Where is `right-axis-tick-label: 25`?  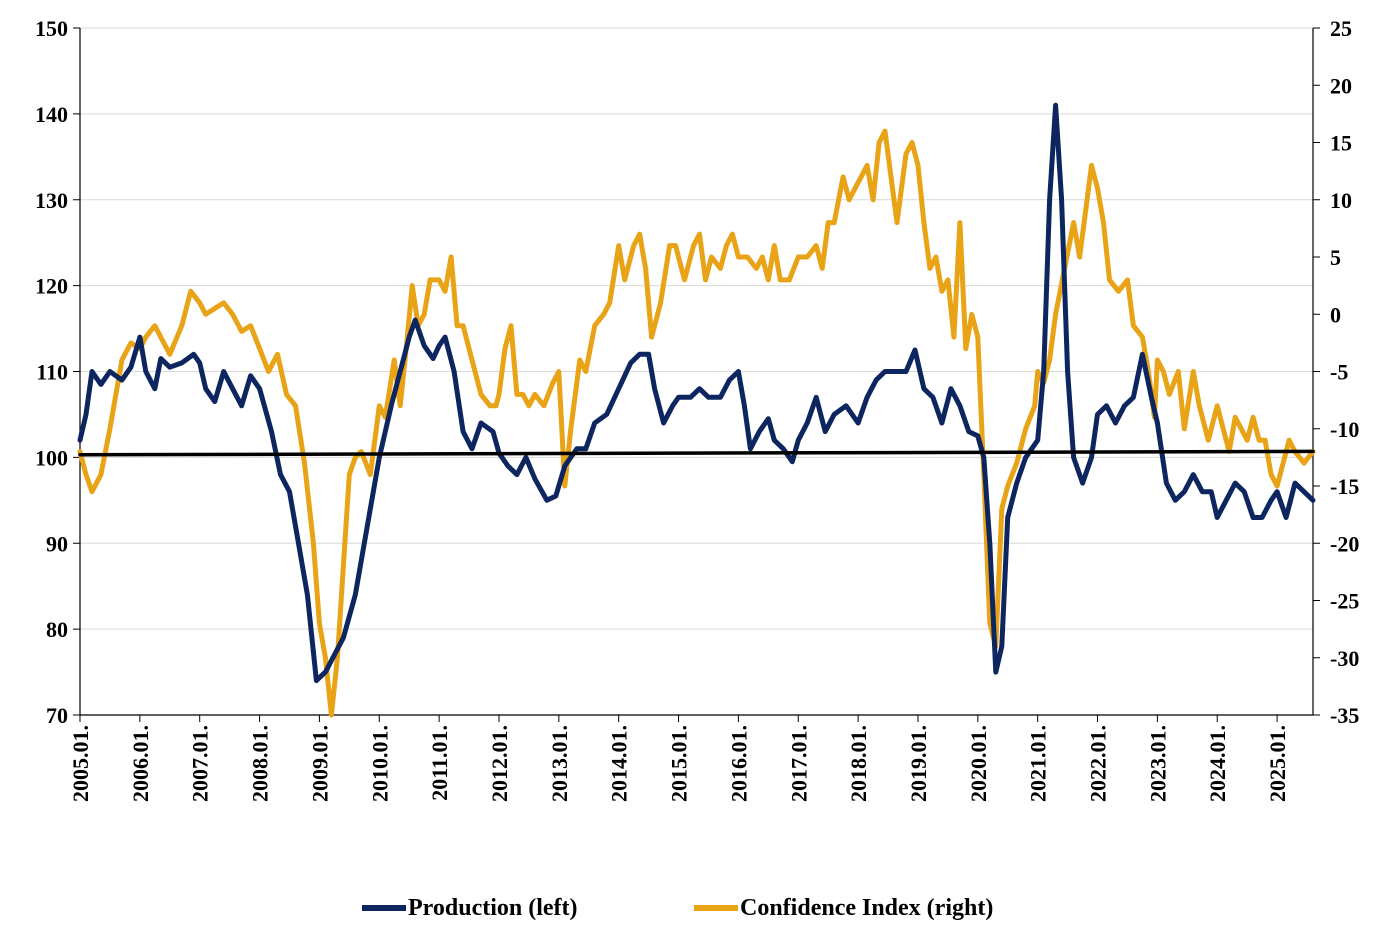 right-axis-tick-label: 25 is located at coordinates (1341, 28).